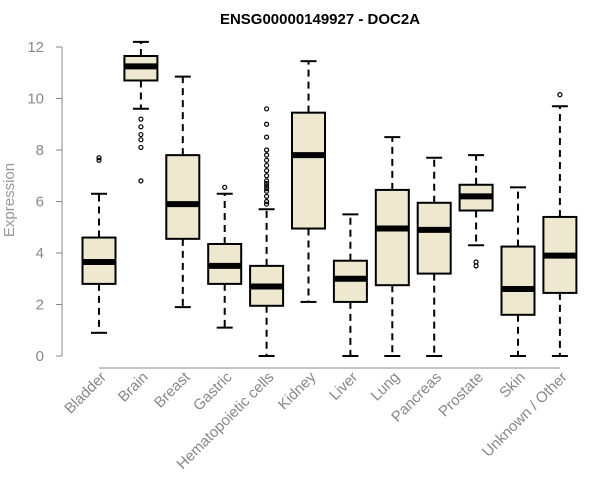 The height and width of the screenshot is (500, 600). What do you see at coordinates (476, 211) in the screenshot?
I see `box-prostate` at bounding box center [476, 211].